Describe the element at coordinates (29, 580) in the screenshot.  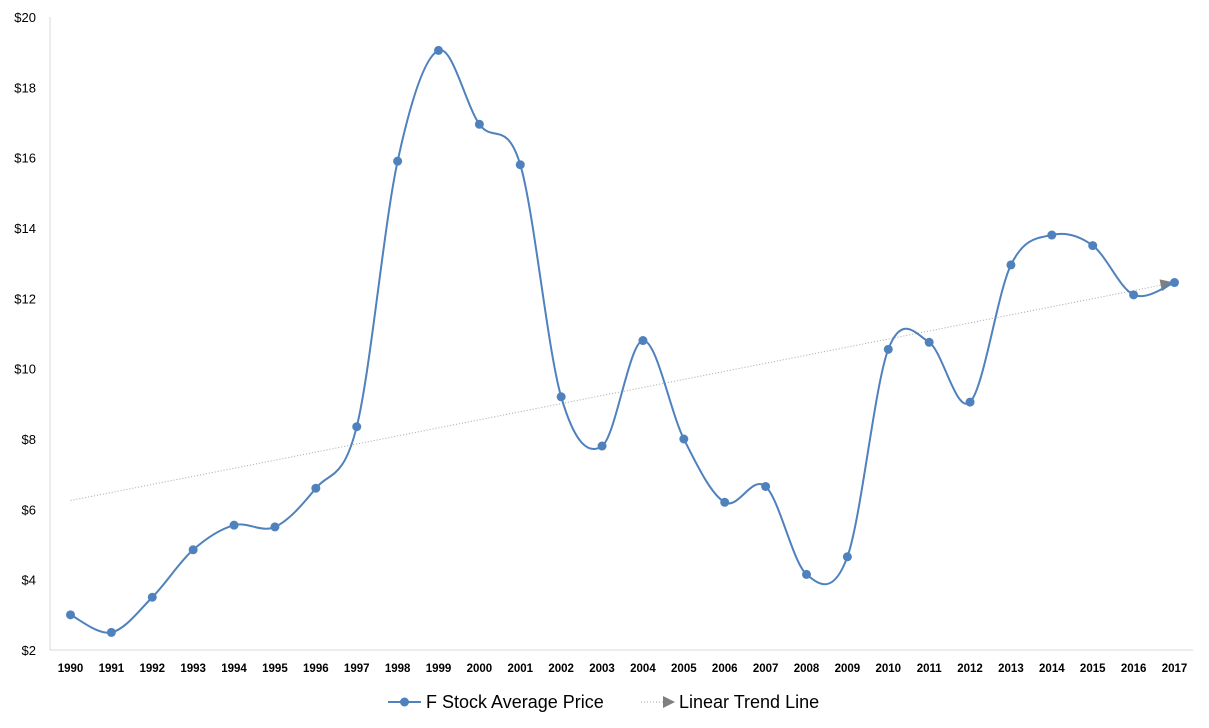
I see `y-tick-label: $4` at that location.